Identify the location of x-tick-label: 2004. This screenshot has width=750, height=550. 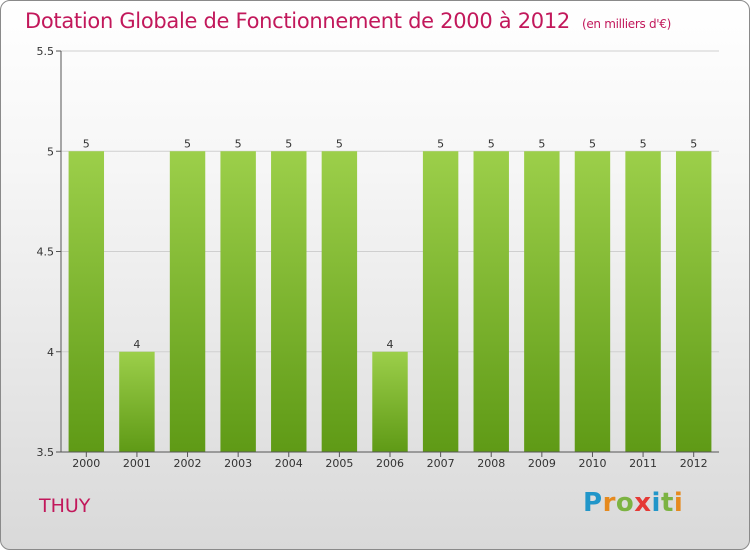
(289, 463).